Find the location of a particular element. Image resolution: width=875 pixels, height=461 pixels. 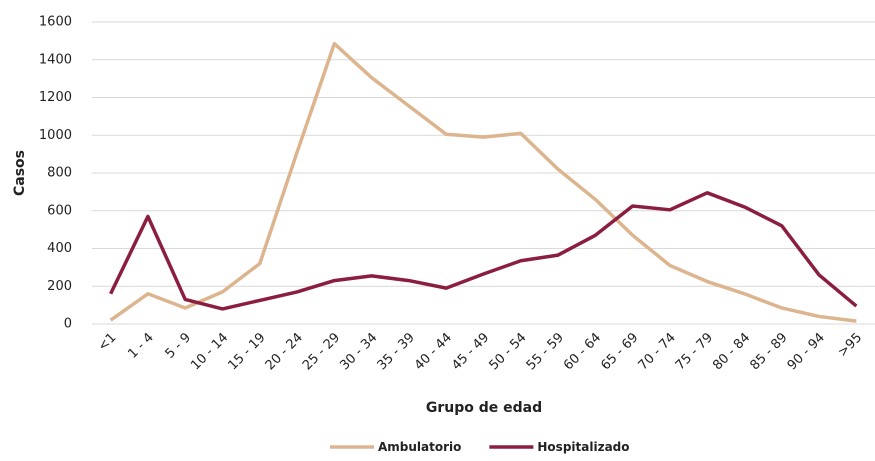

x-tick-label: 15 - 19 is located at coordinates (246, 351).